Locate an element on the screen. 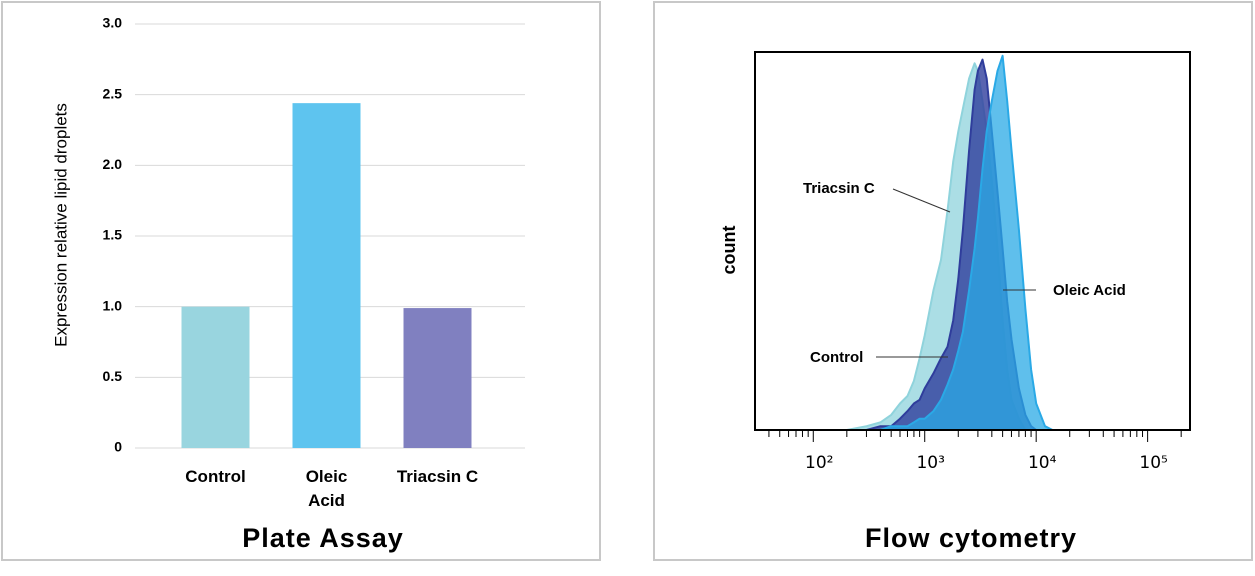 The width and height of the screenshot is (1255, 576). chart-title: Flow cytometry is located at coordinates (971, 538).